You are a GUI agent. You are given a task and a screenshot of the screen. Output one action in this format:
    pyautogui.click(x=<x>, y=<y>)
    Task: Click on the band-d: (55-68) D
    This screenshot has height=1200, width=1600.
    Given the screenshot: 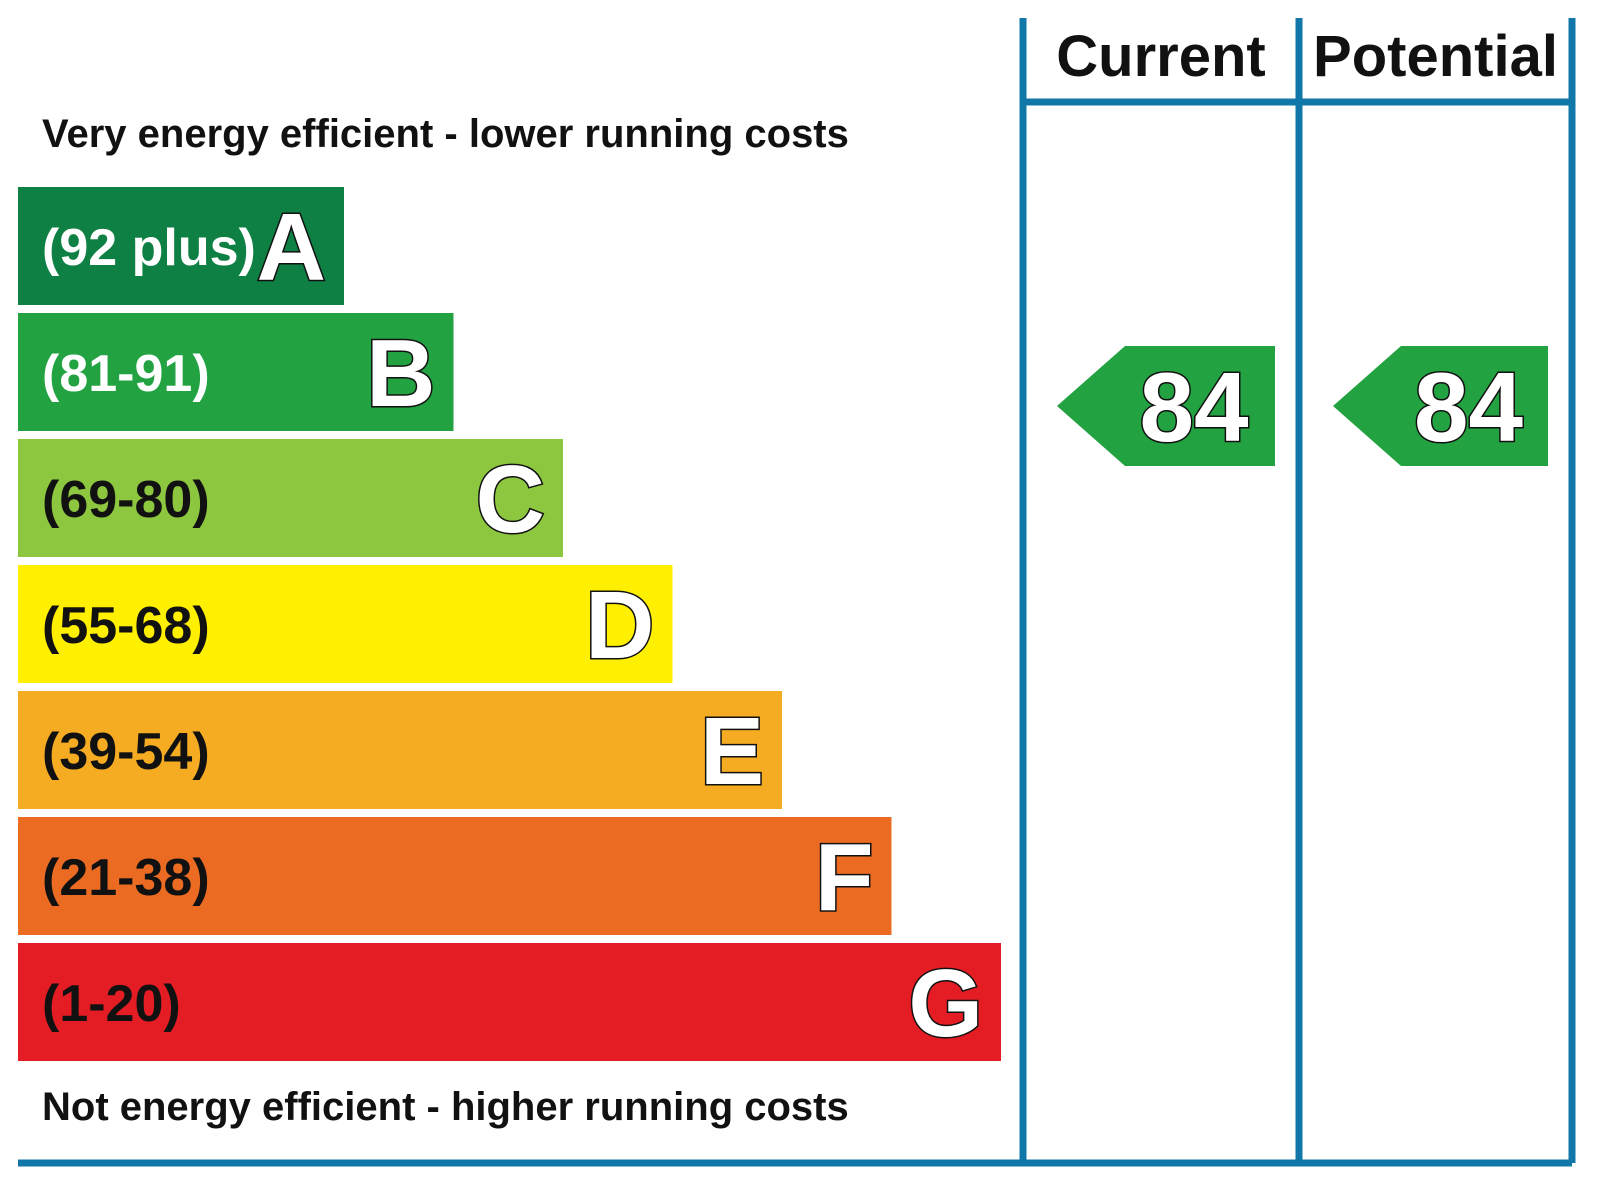 What is the action you would take?
    pyautogui.click(x=345, y=624)
    